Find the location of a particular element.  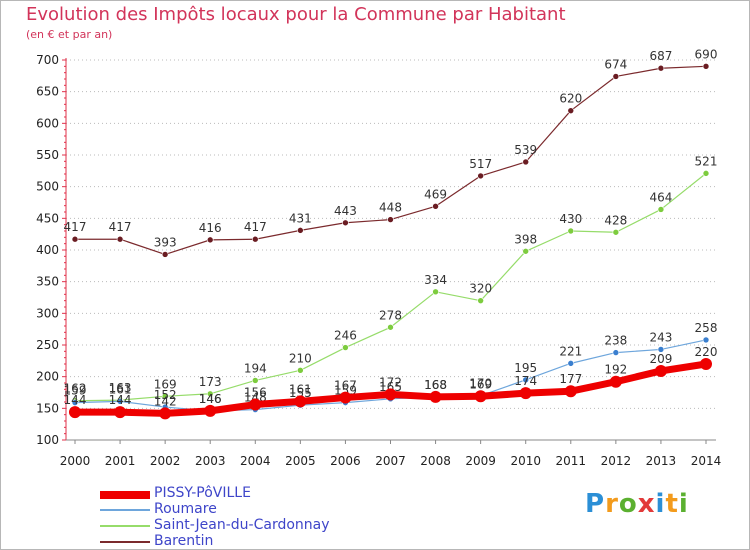

y-tick-label: 200 is located at coordinates (47, 377).